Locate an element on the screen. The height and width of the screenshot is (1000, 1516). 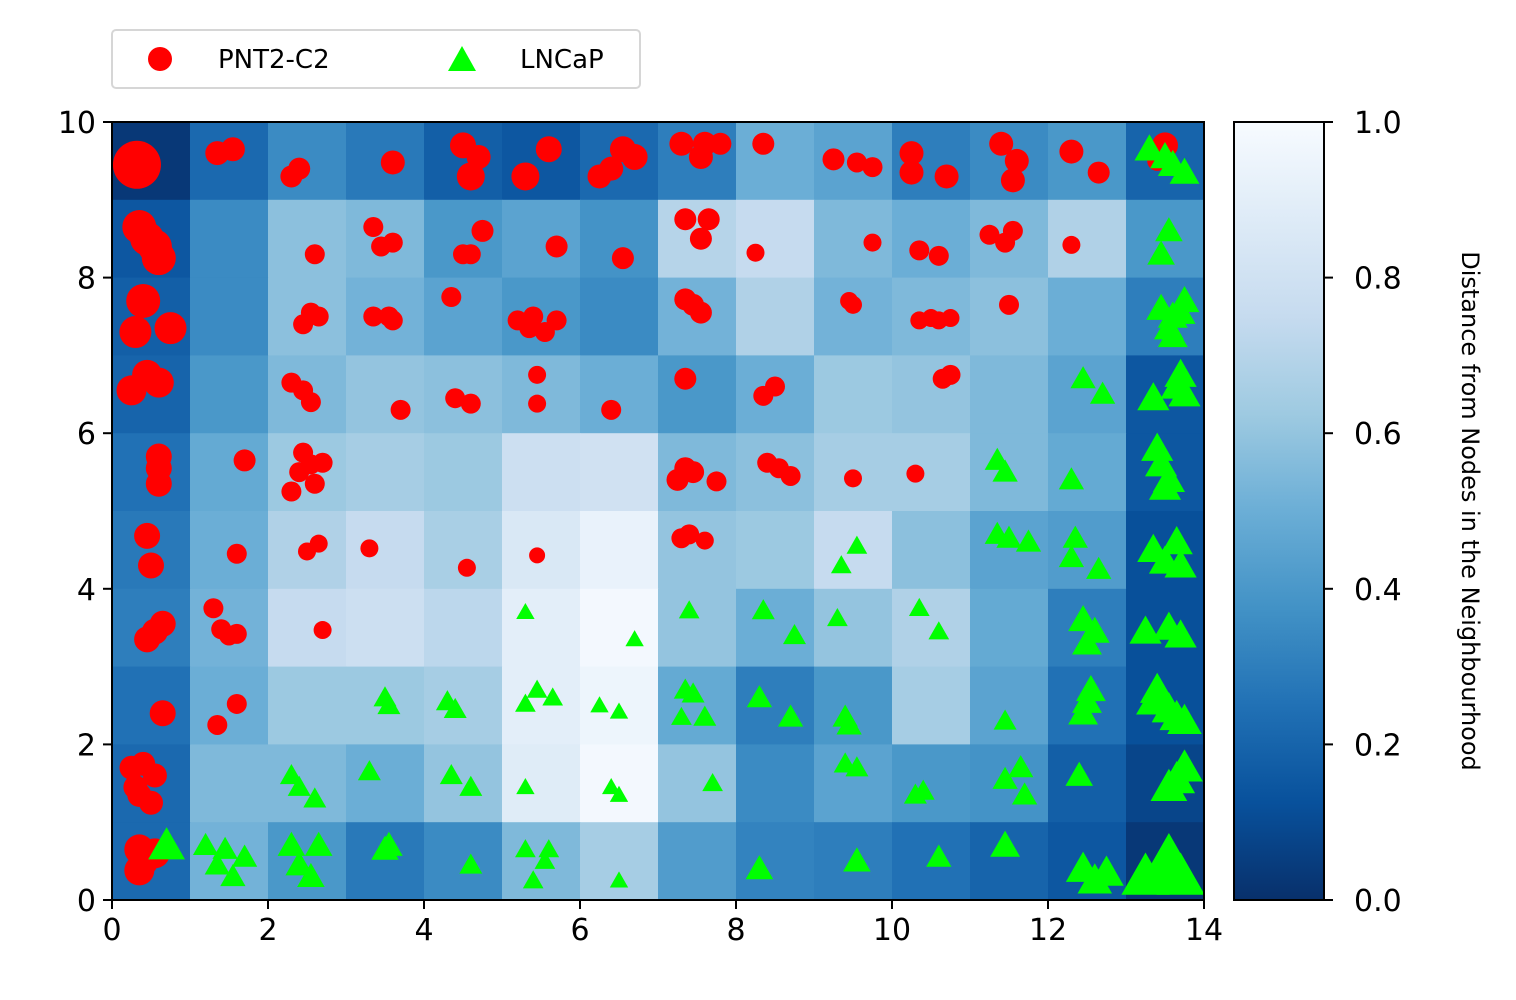
colorbar-tick-label: 0.4 is located at coordinates (1378, 590).